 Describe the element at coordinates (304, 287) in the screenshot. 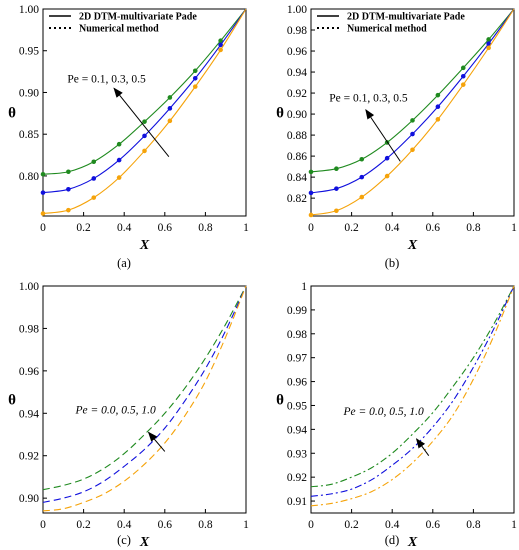

I see `y-tick-label: 1` at that location.